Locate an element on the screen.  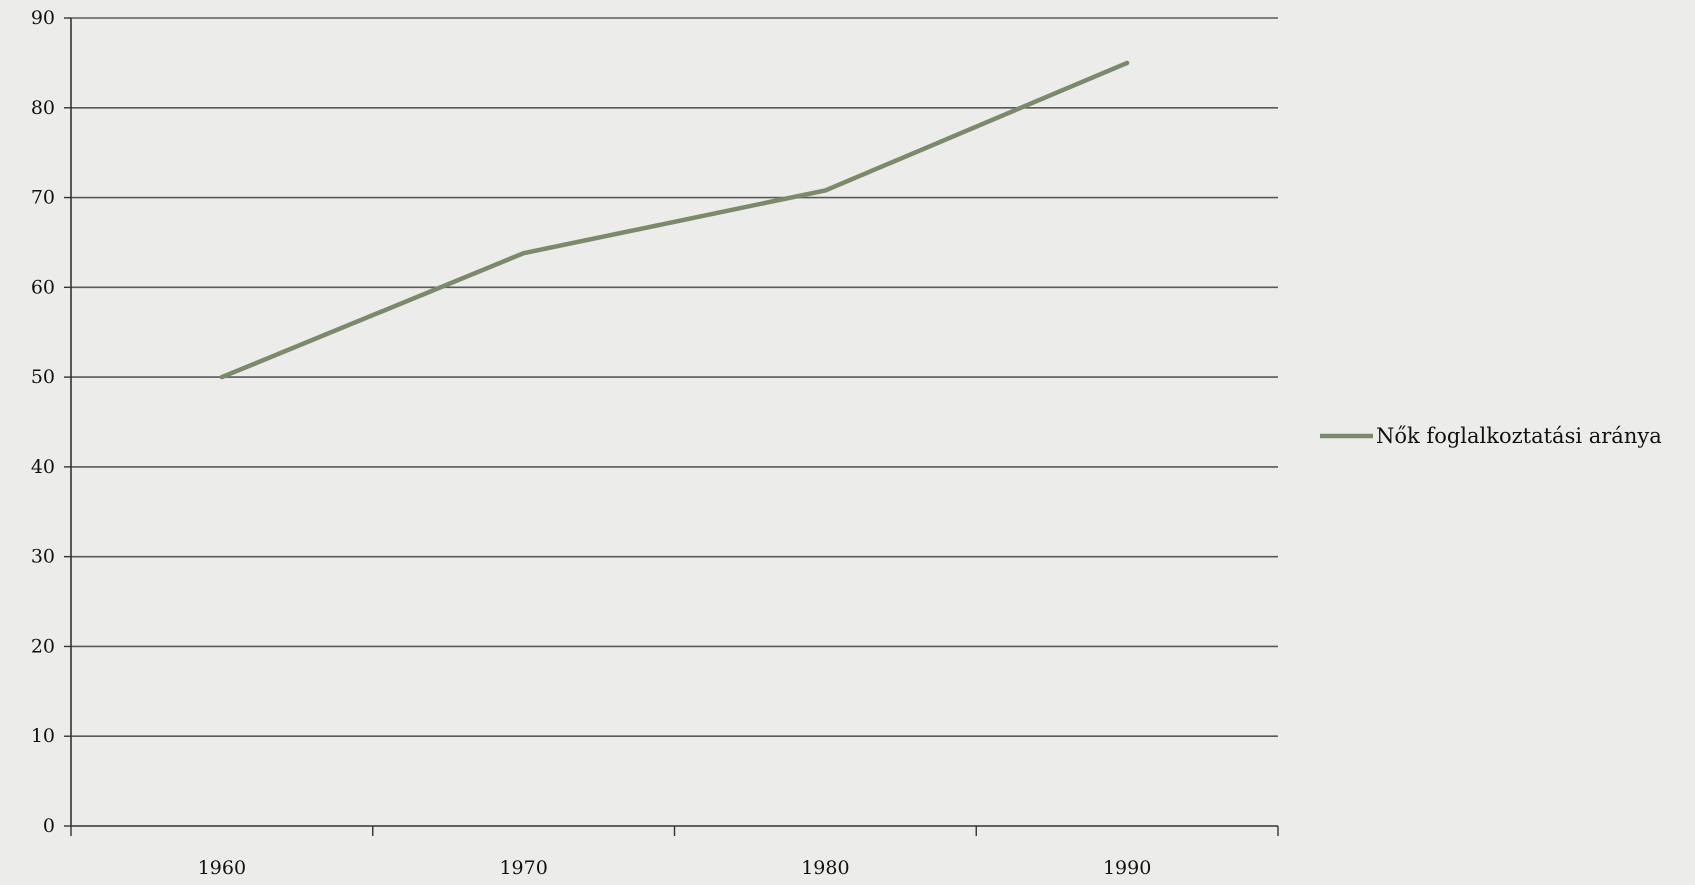
x-tick-label: 1990 is located at coordinates (1127, 868).